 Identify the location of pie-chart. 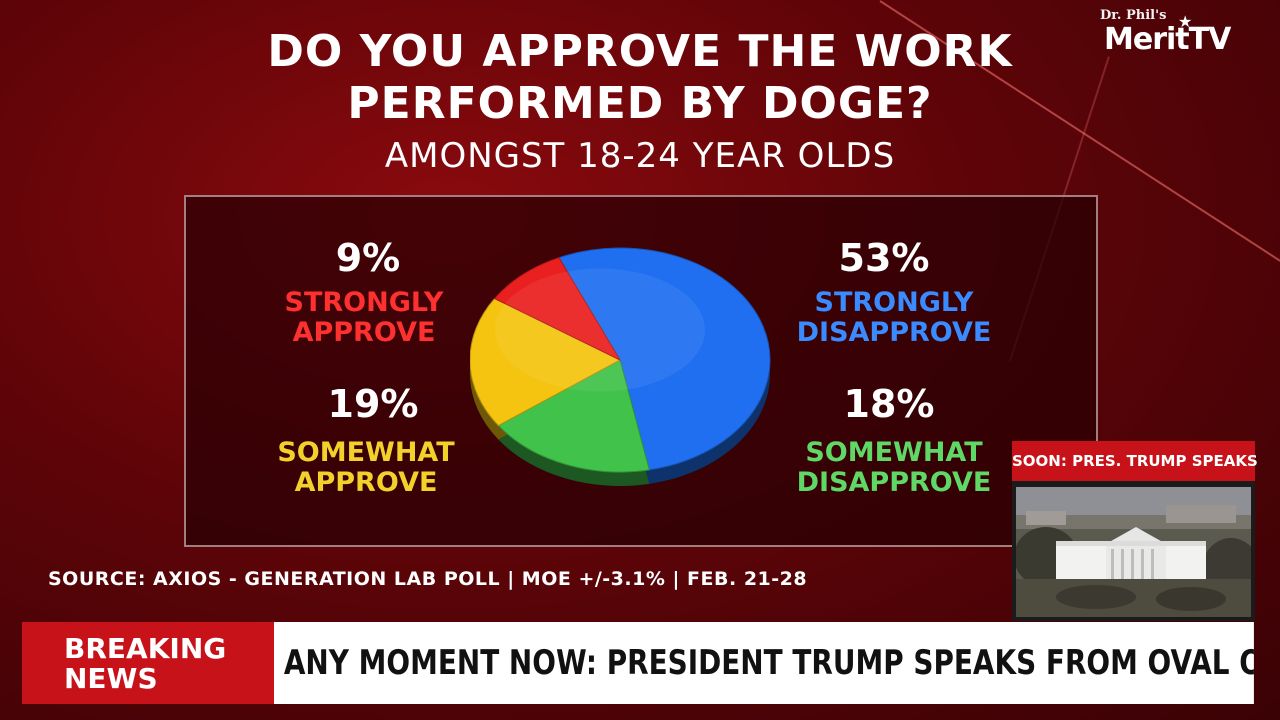
(620, 366).